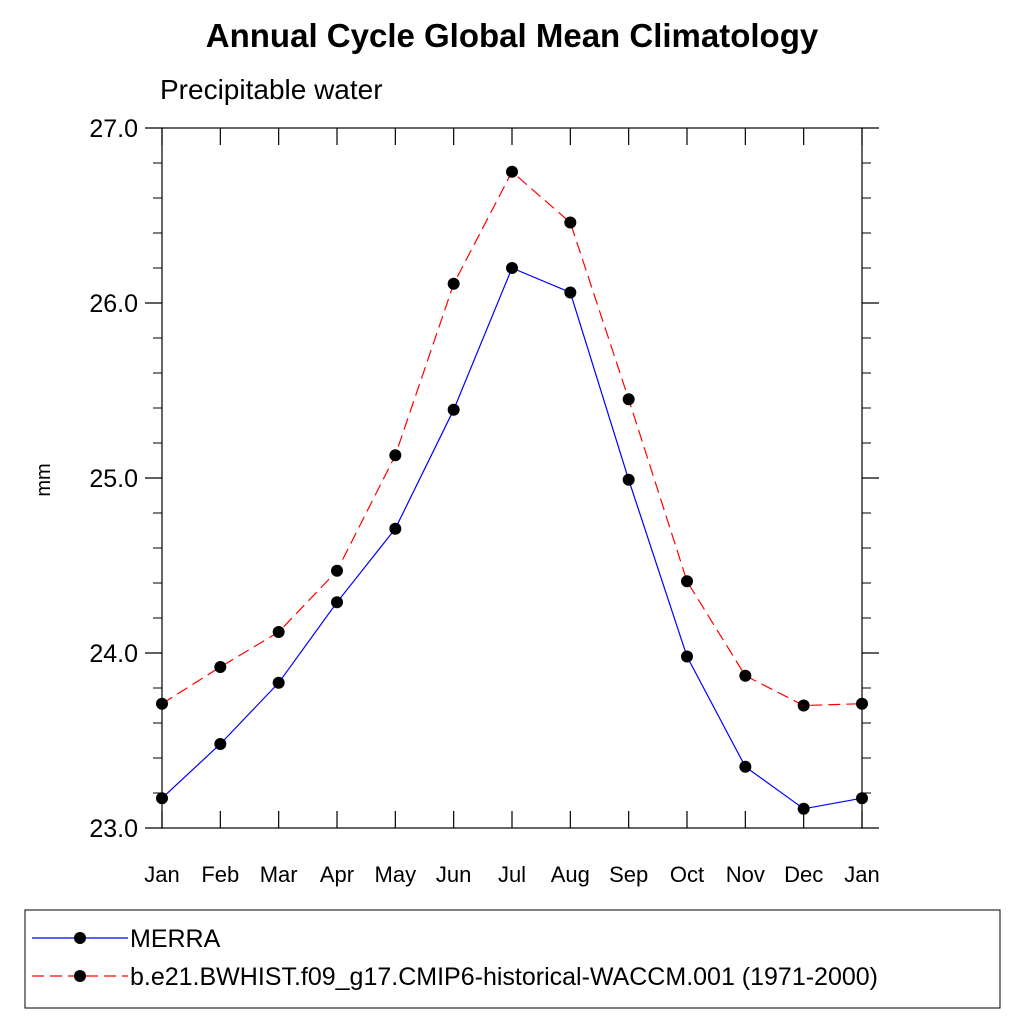 The height and width of the screenshot is (1024, 1024). What do you see at coordinates (279, 874) in the screenshot?
I see `x-tick-label: Mar` at bounding box center [279, 874].